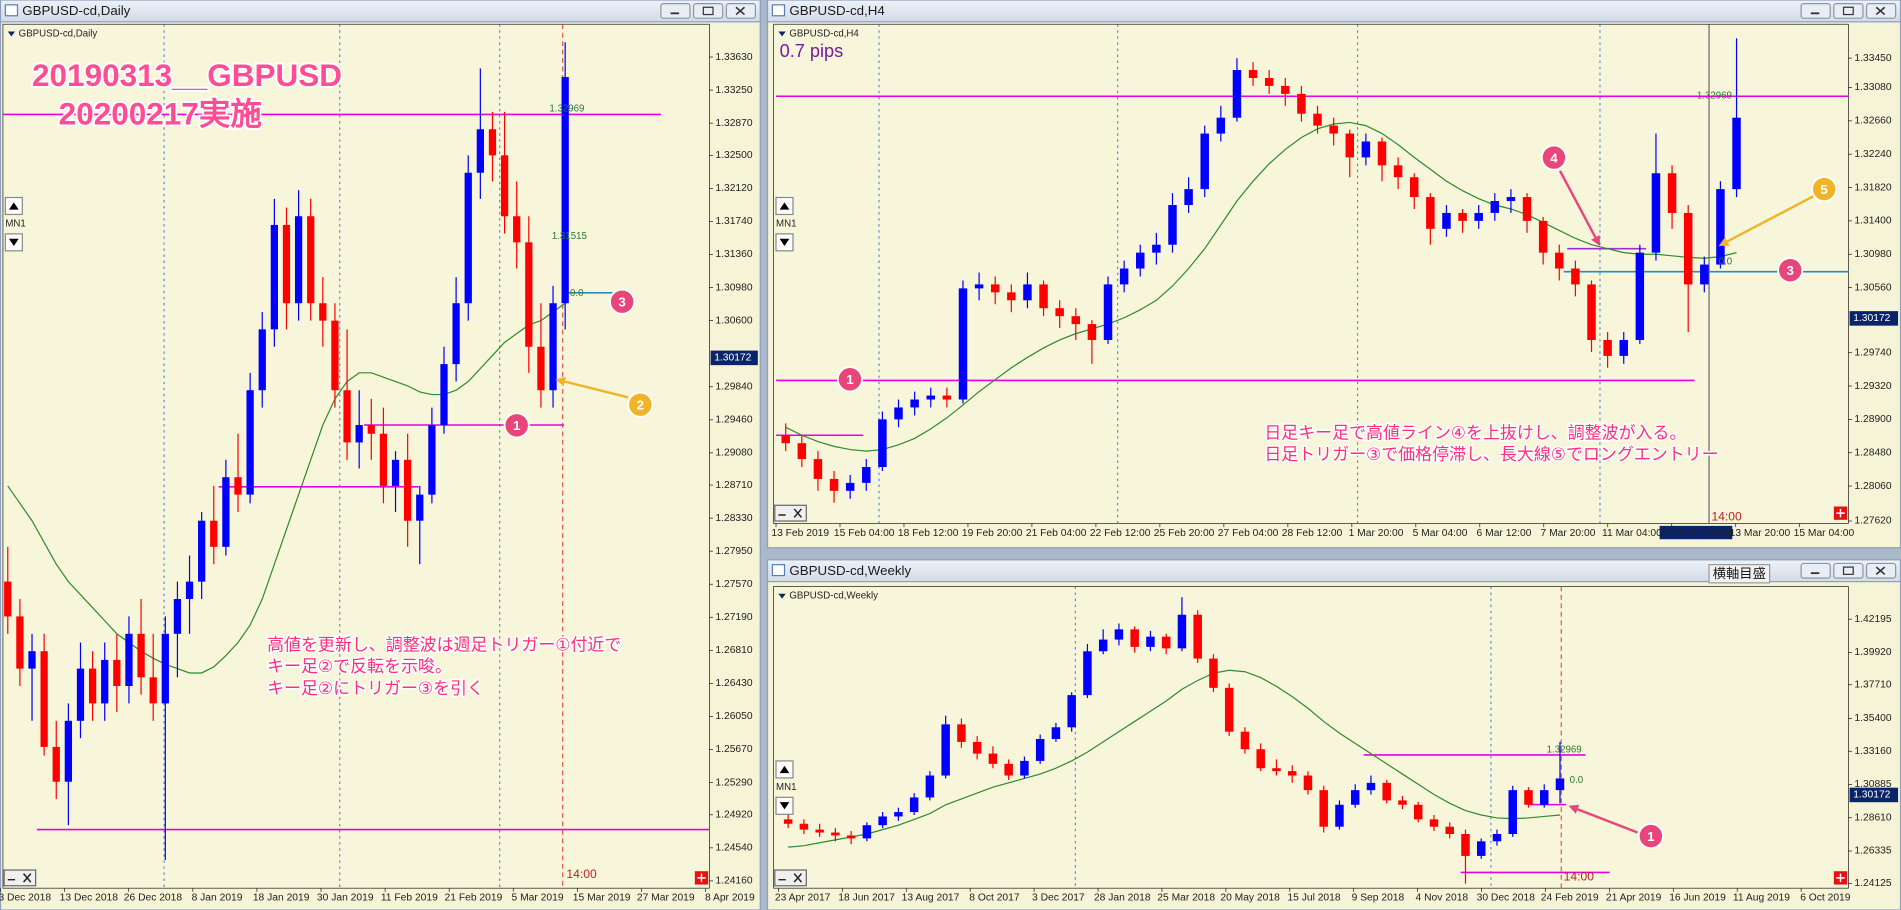 This screenshot has width=1901, height=910. Describe the element at coordinates (345, 898) in the screenshot. I see `x-tick-label: 30 Jan 2019` at that location.